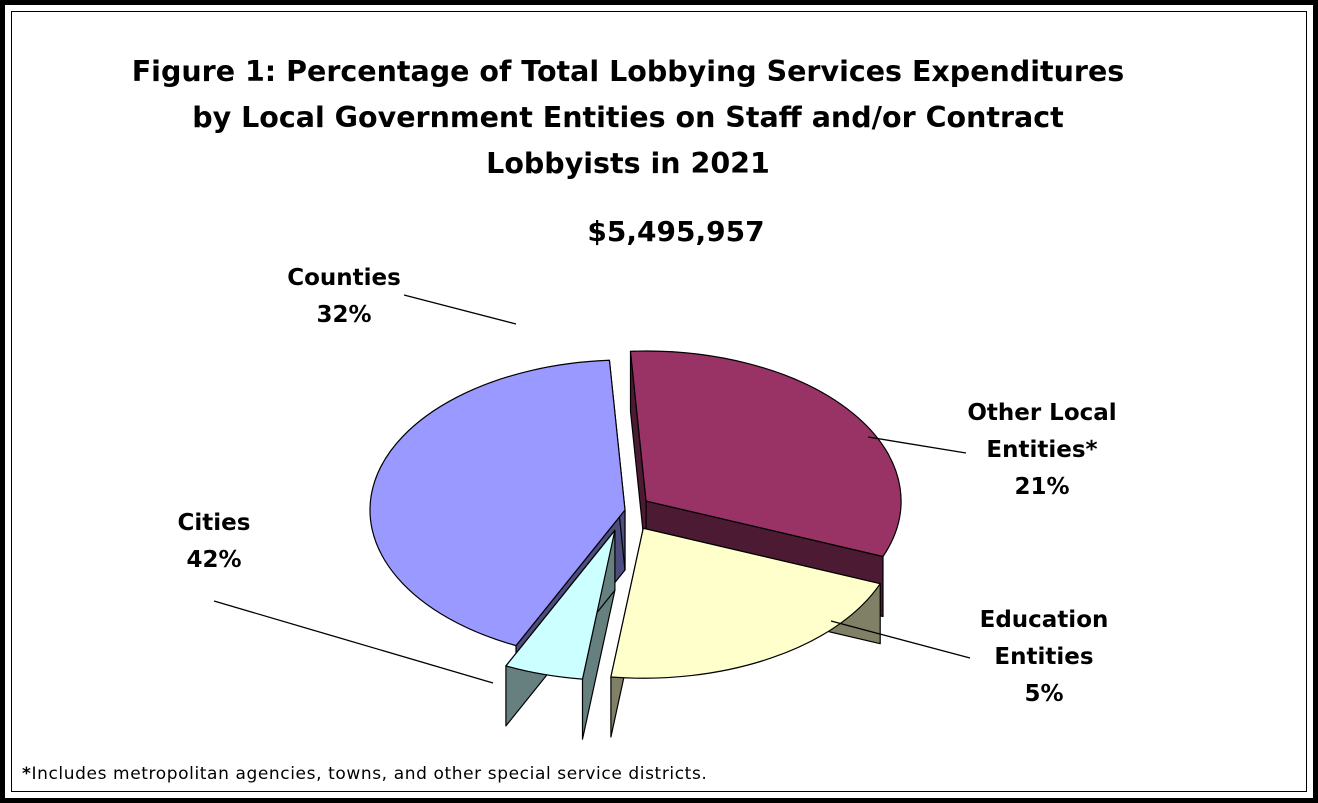  I want to click on slice-label-other-local-entities-line-3: 21%, so click(1041, 487).